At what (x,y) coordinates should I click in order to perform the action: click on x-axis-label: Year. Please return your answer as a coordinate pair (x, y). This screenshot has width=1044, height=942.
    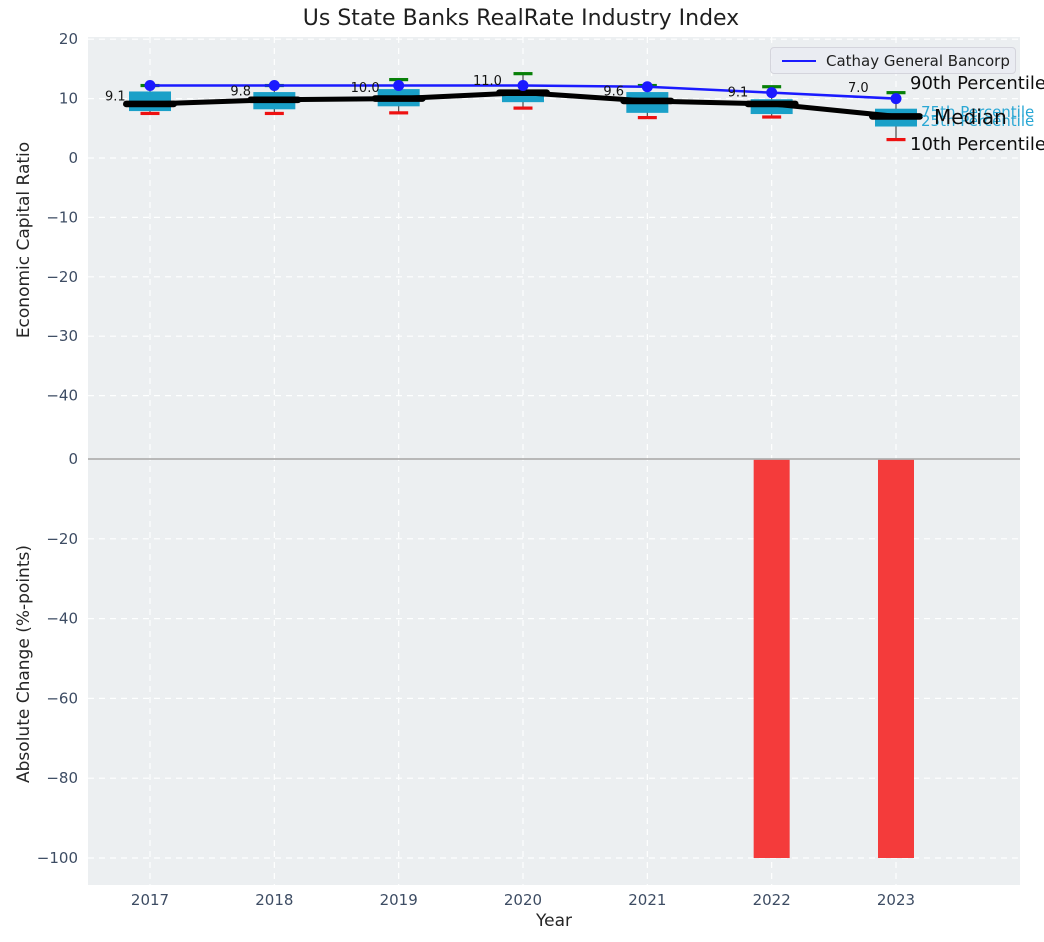
    Looking at the image, I should click on (554, 921).